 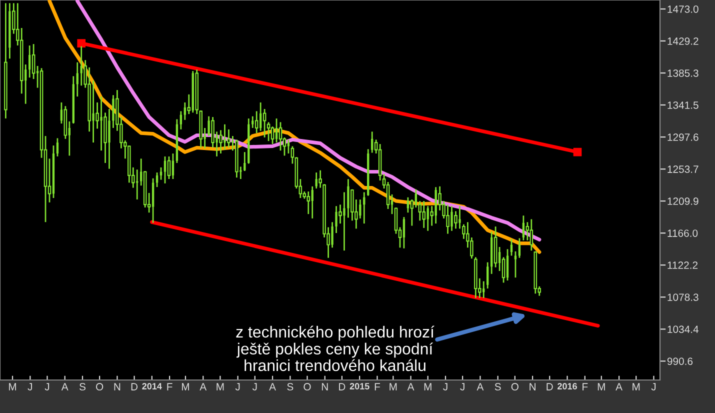 What do you see at coordinates (683, 233) in the screenshot?
I see `y-tick-label: 1166.0` at bounding box center [683, 233].